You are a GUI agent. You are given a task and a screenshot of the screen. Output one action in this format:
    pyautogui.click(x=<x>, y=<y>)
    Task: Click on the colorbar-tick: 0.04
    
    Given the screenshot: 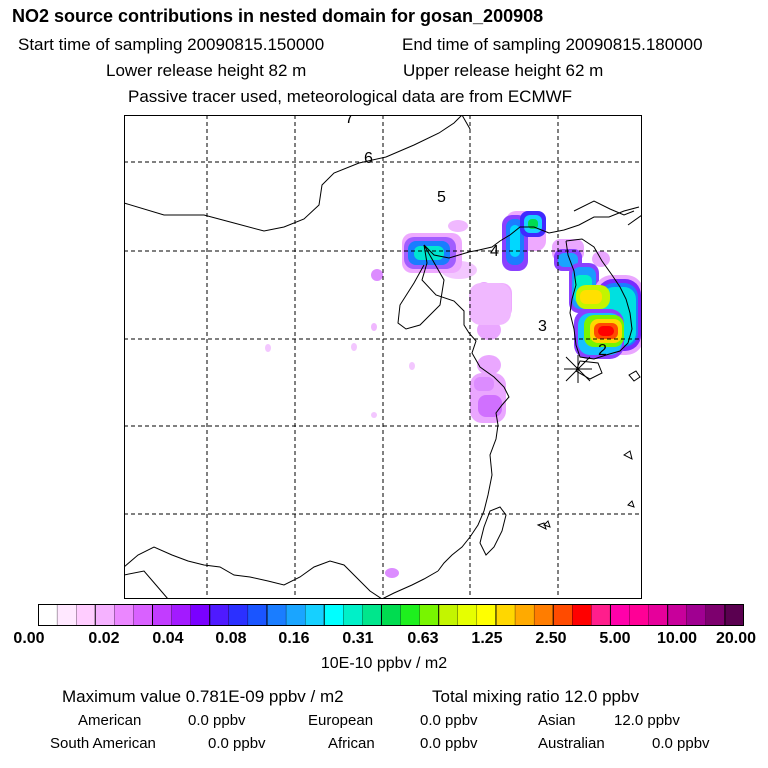 What is the action you would take?
    pyautogui.click(x=168, y=638)
    